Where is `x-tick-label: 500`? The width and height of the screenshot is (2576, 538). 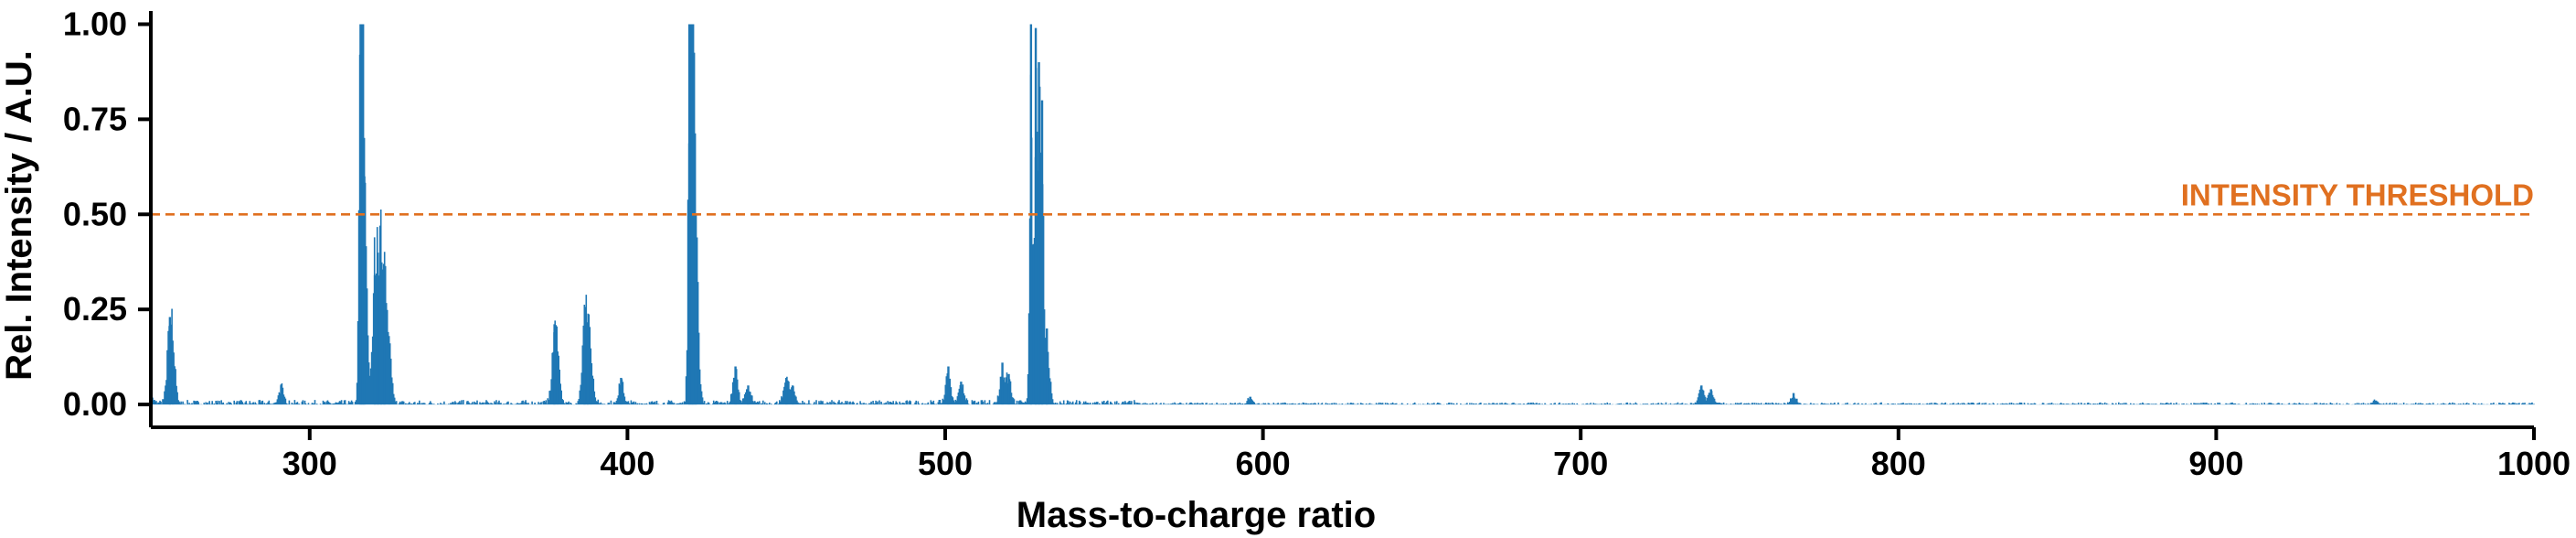
x-tick-label: 500 is located at coordinates (945, 463).